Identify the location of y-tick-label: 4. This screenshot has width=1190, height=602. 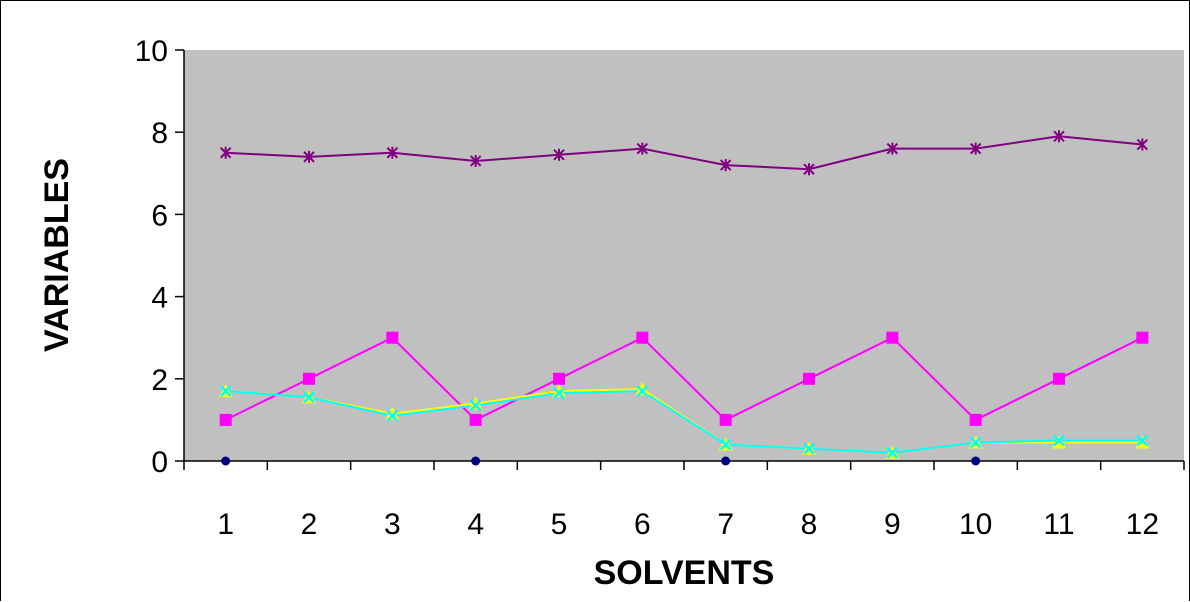
(159, 298).